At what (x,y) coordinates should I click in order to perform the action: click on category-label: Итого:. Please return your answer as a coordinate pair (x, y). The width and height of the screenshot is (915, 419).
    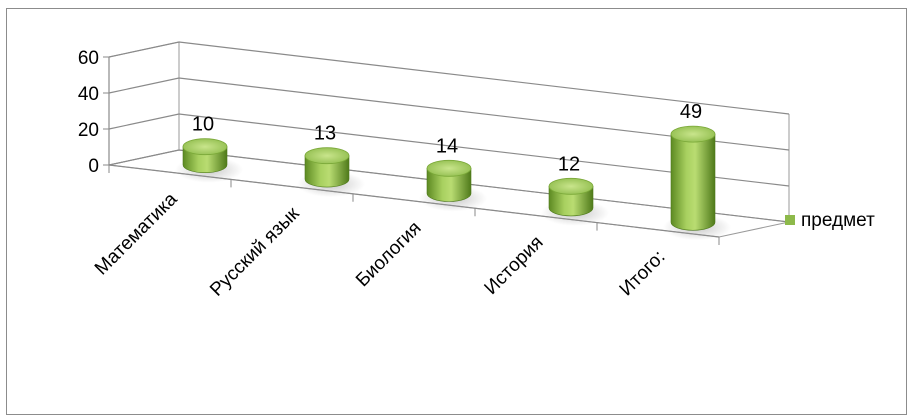
    Looking at the image, I should click on (643, 273).